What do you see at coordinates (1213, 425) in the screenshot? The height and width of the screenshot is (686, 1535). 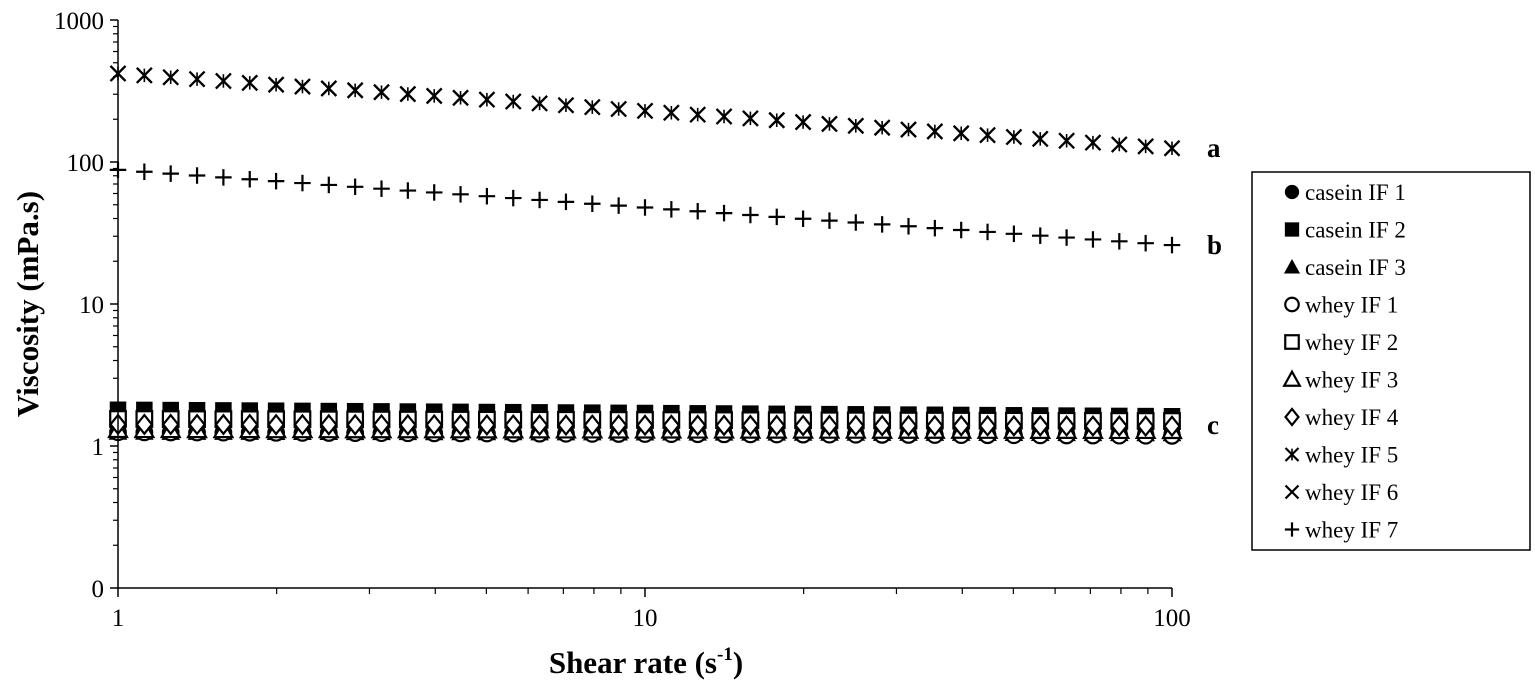 I see `group-label-c: c` at bounding box center [1213, 425].